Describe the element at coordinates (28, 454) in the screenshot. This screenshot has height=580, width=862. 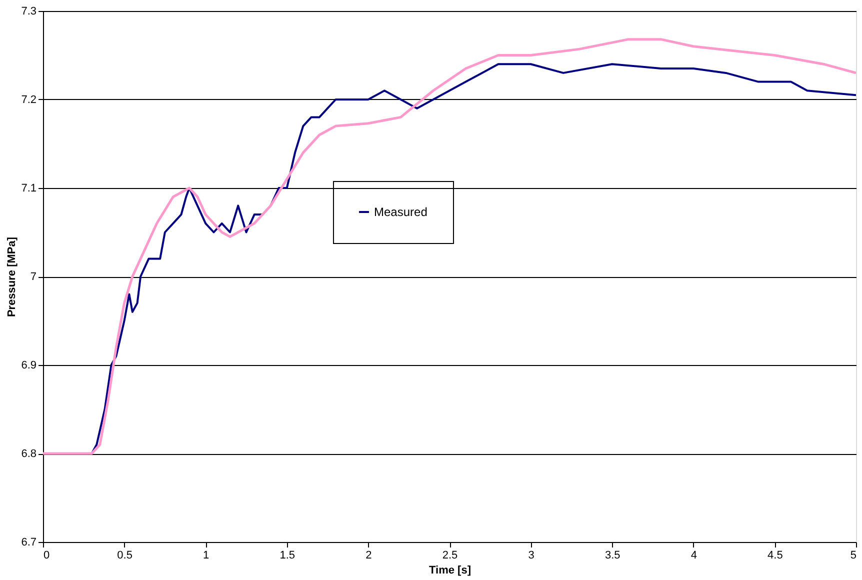
I see `y-tick-label: 6.8` at that location.